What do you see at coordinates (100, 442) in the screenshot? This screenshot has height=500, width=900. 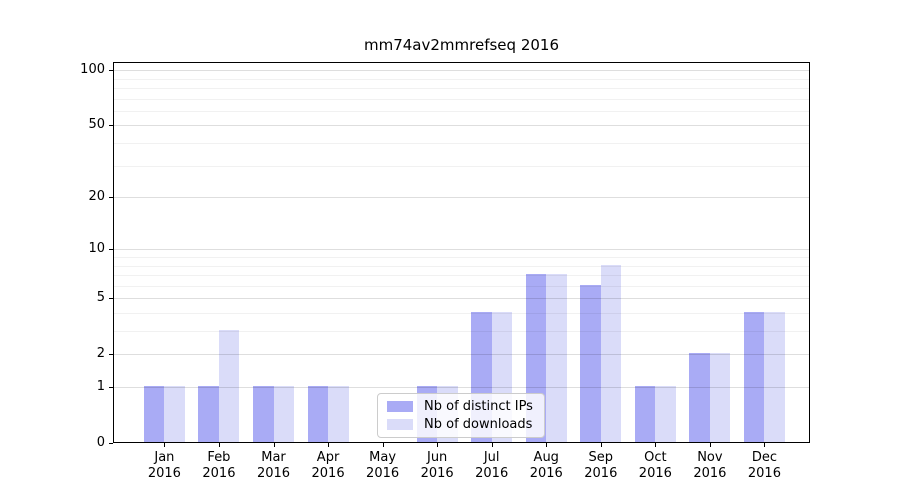 I see `y-tick-label: 0` at bounding box center [100, 442].